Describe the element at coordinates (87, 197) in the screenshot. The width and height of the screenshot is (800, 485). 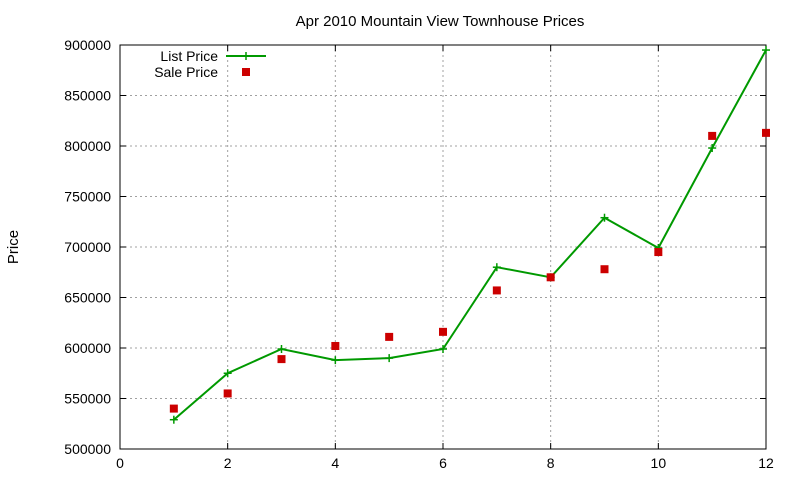
I see `y-tick-label: 750000` at that location.